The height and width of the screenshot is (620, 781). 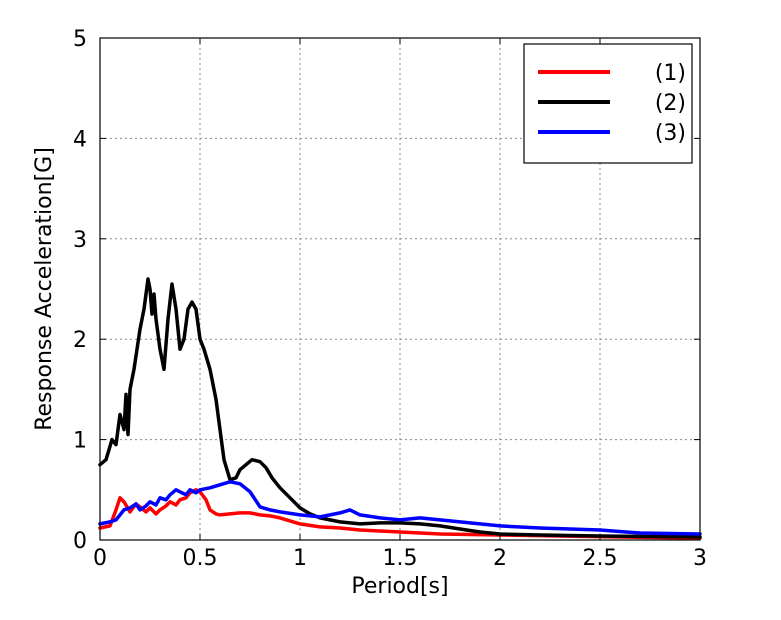 I want to click on x-tick-label: 0, so click(x=100, y=558).